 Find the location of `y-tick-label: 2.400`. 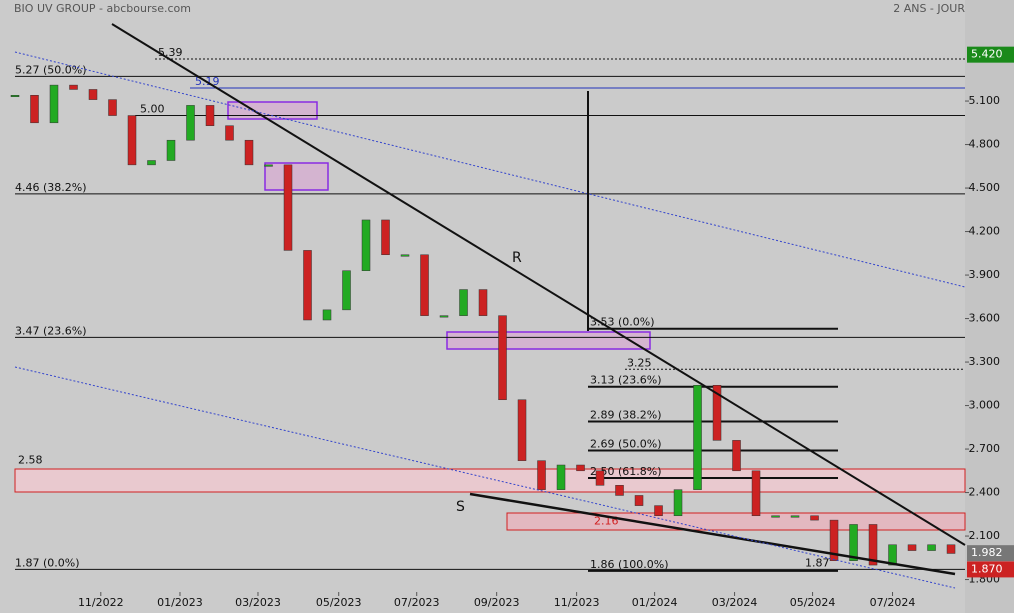

y-tick-label: 2.400 is located at coordinates (985, 492).